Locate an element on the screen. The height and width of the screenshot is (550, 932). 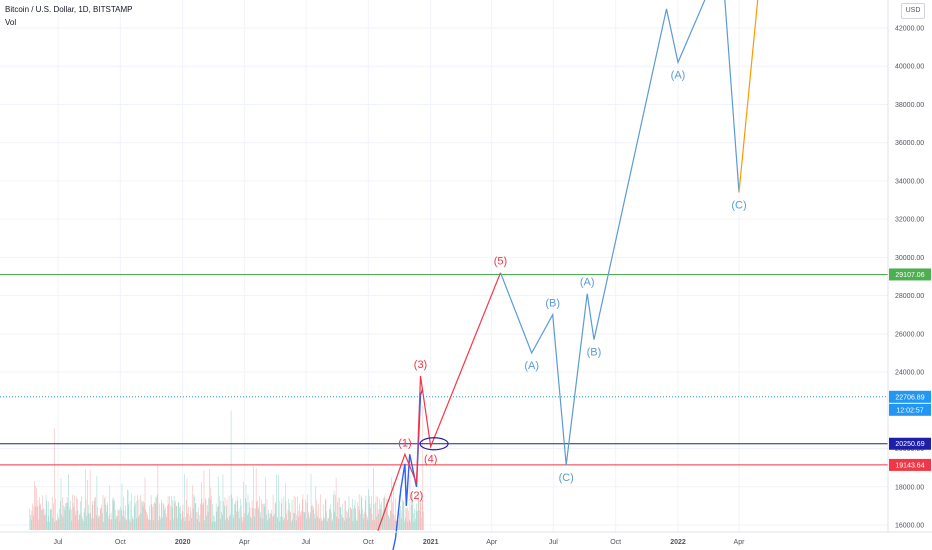
wave-label: (3) is located at coordinates (420, 365).